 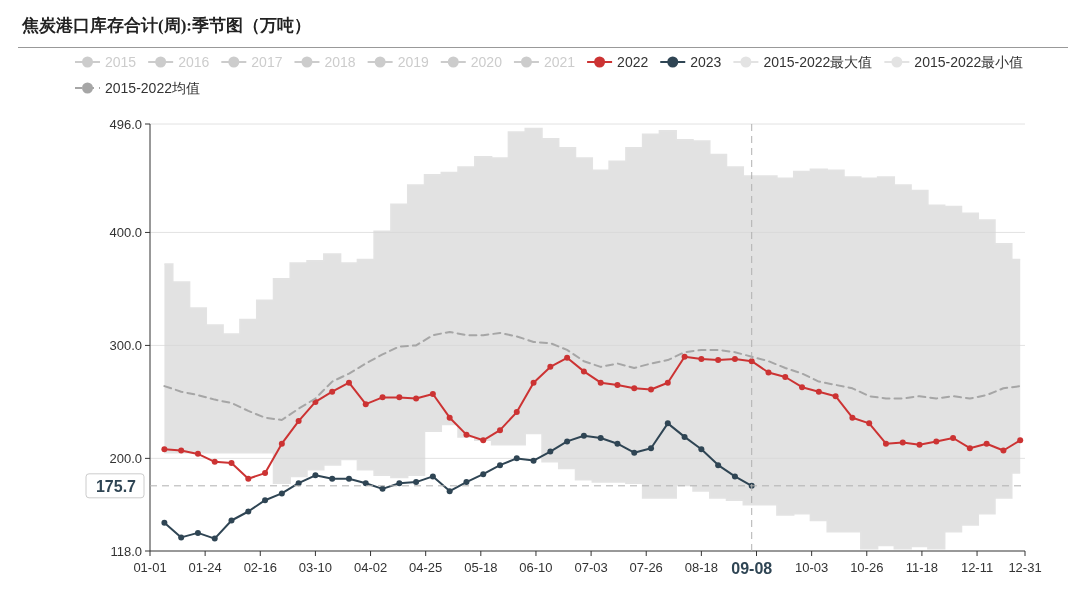 I want to click on y-tick-label: 400.0, so click(x=125, y=232).